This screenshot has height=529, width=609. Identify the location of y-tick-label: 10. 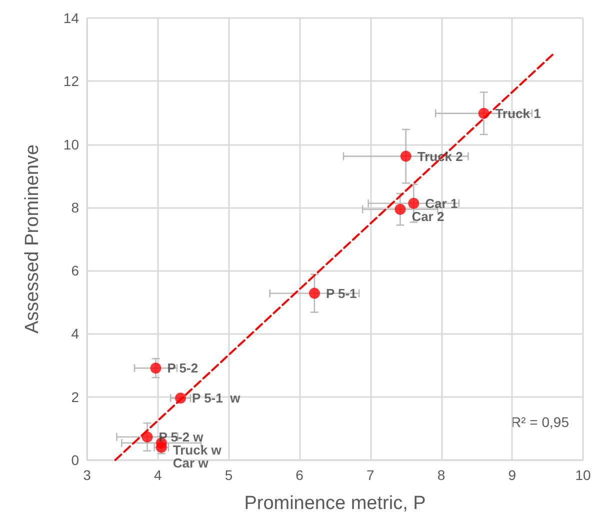
(71, 144).